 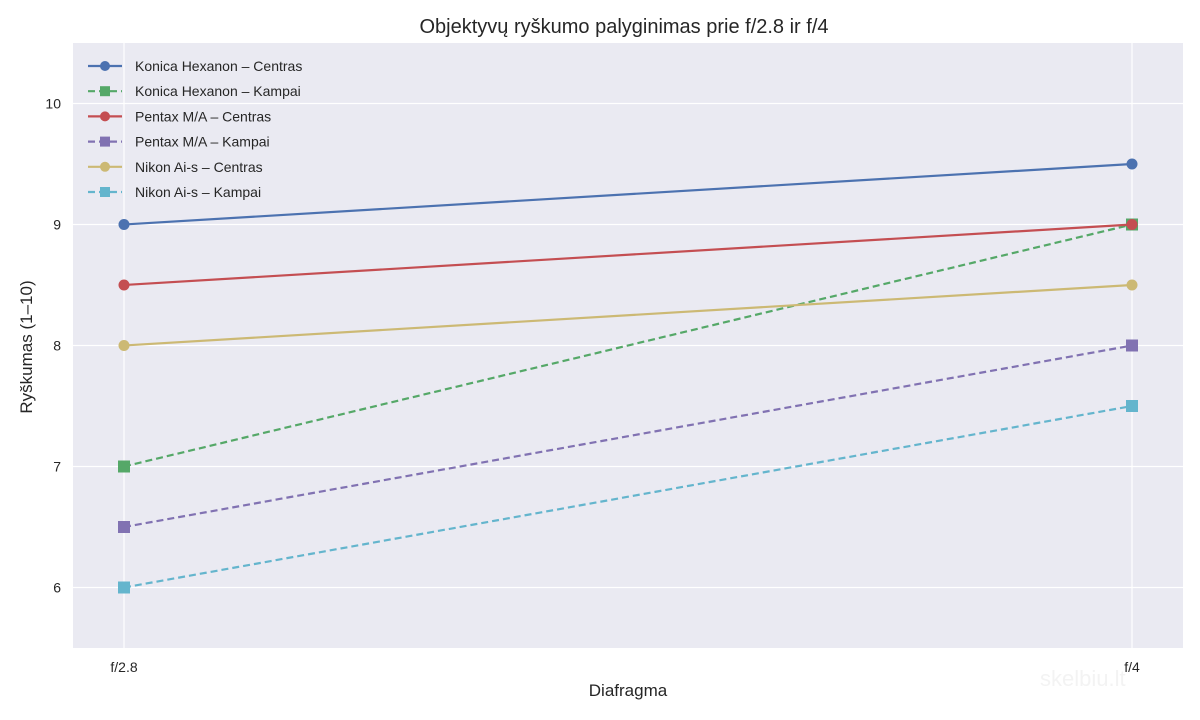 I want to click on legend-entry: Konica Hexanon – Centras, so click(x=195, y=66).